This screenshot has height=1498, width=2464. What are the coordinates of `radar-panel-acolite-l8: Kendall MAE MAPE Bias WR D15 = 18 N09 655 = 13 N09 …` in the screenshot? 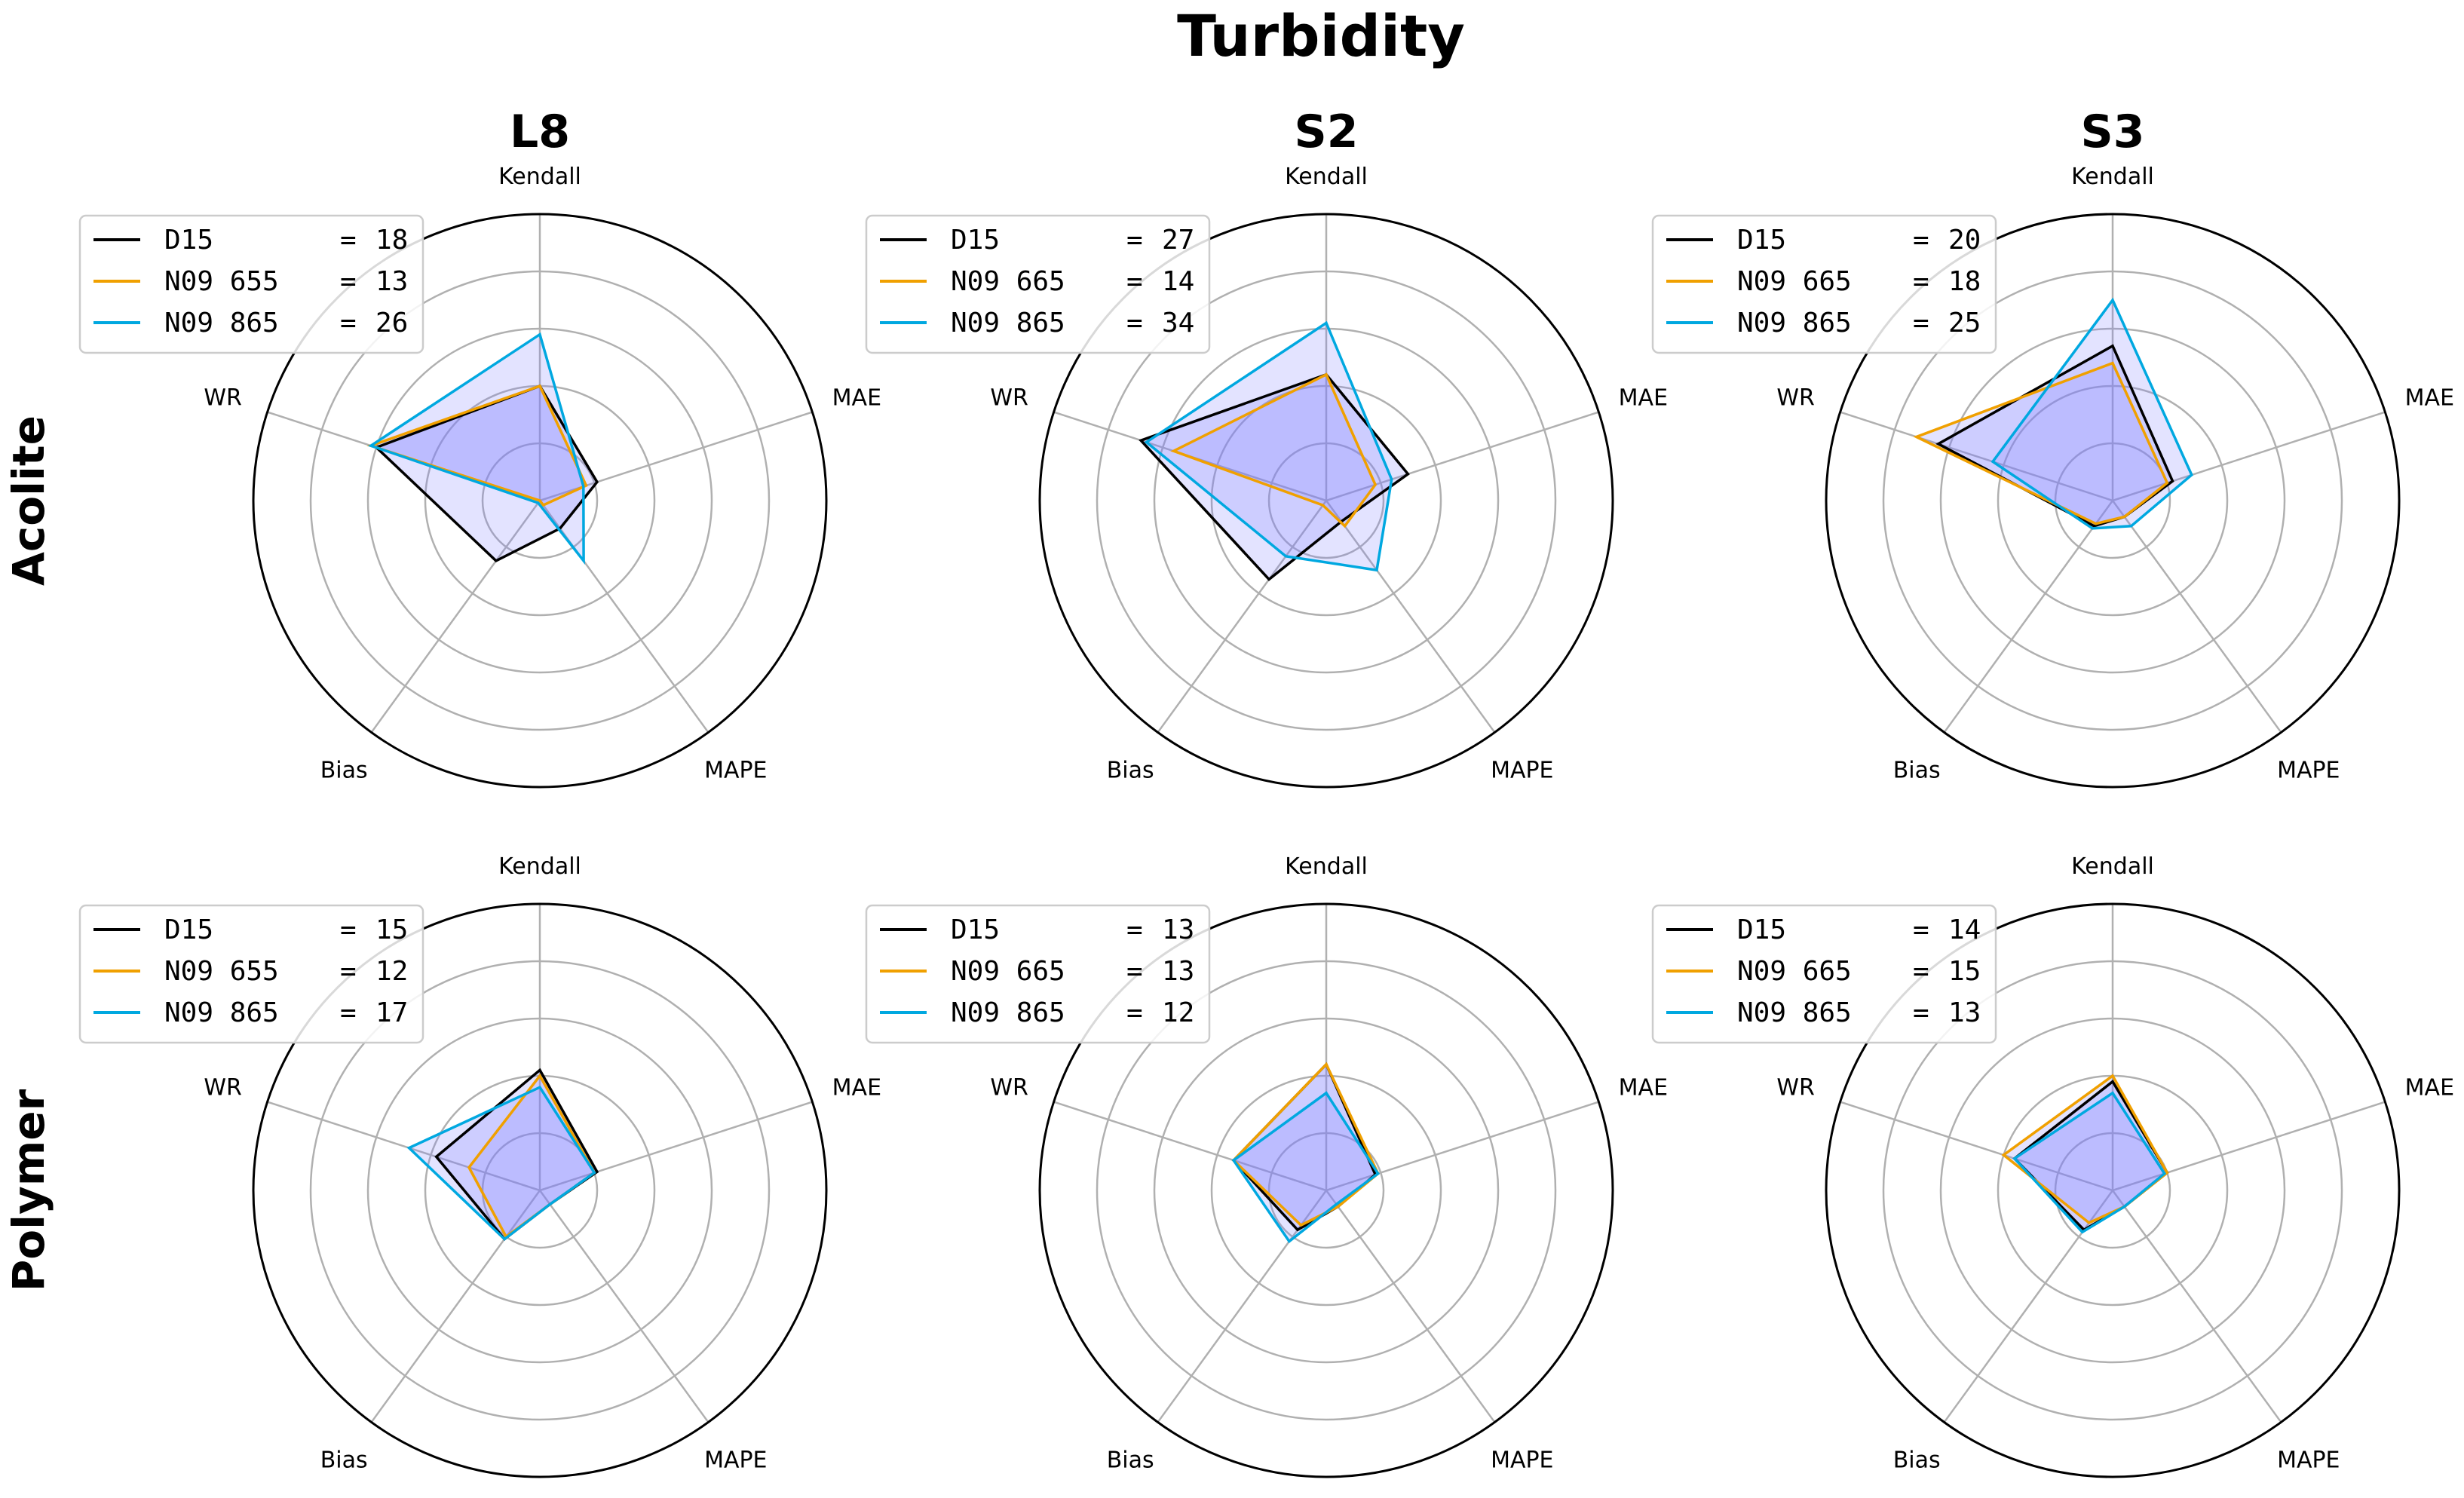 It's located at (479, 476).